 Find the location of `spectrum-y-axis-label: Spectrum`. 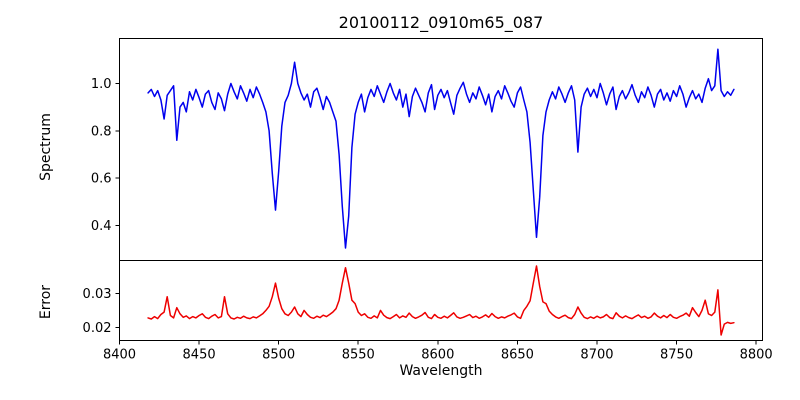

spectrum-y-axis-label: Spectrum is located at coordinates (46, 147).